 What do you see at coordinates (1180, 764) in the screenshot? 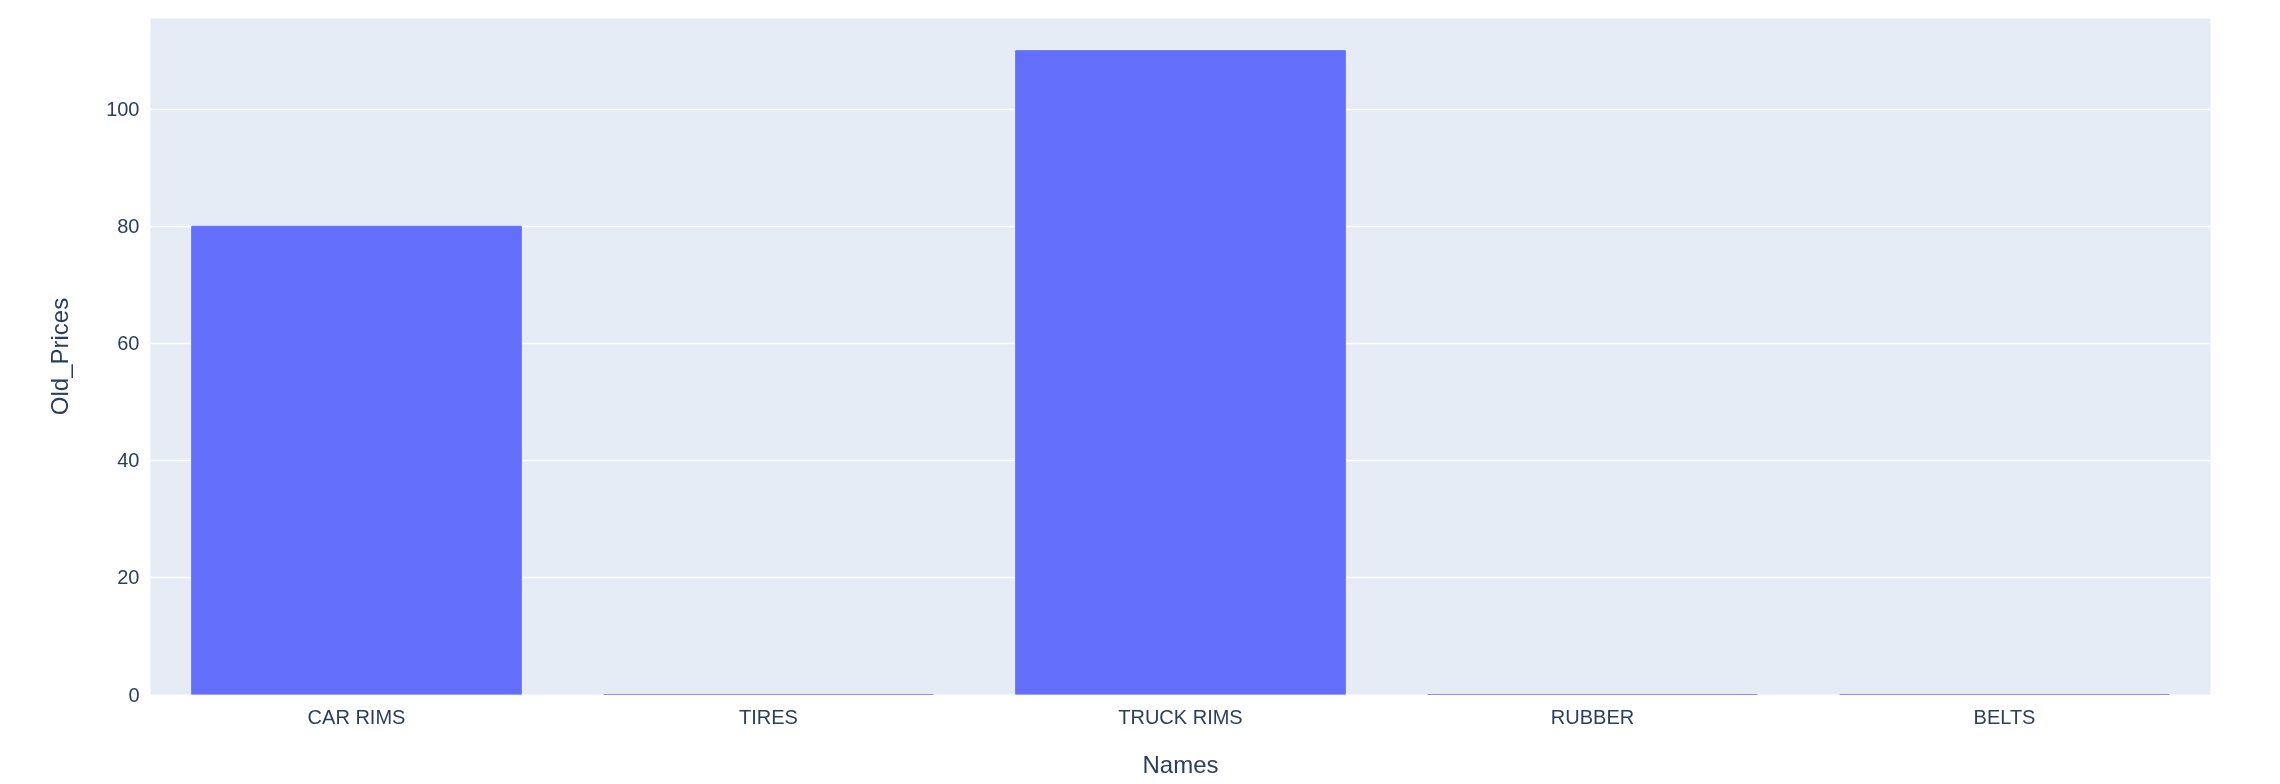
I see `x-axis-title: Names` at bounding box center [1180, 764].